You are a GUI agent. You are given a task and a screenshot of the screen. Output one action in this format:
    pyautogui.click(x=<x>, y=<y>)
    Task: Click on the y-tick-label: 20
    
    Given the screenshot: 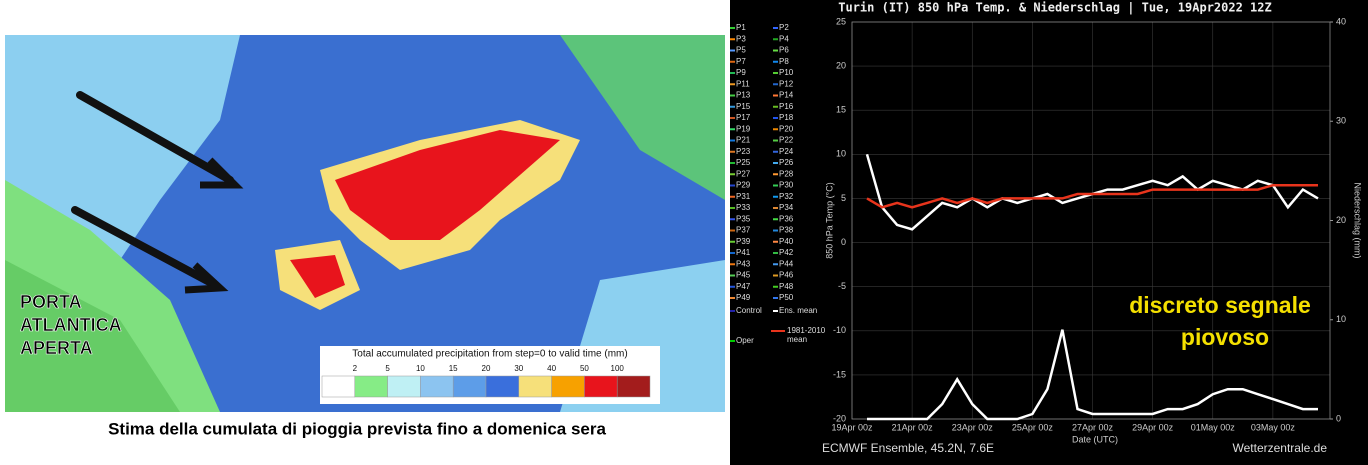 What is the action you would take?
    pyautogui.click(x=841, y=65)
    